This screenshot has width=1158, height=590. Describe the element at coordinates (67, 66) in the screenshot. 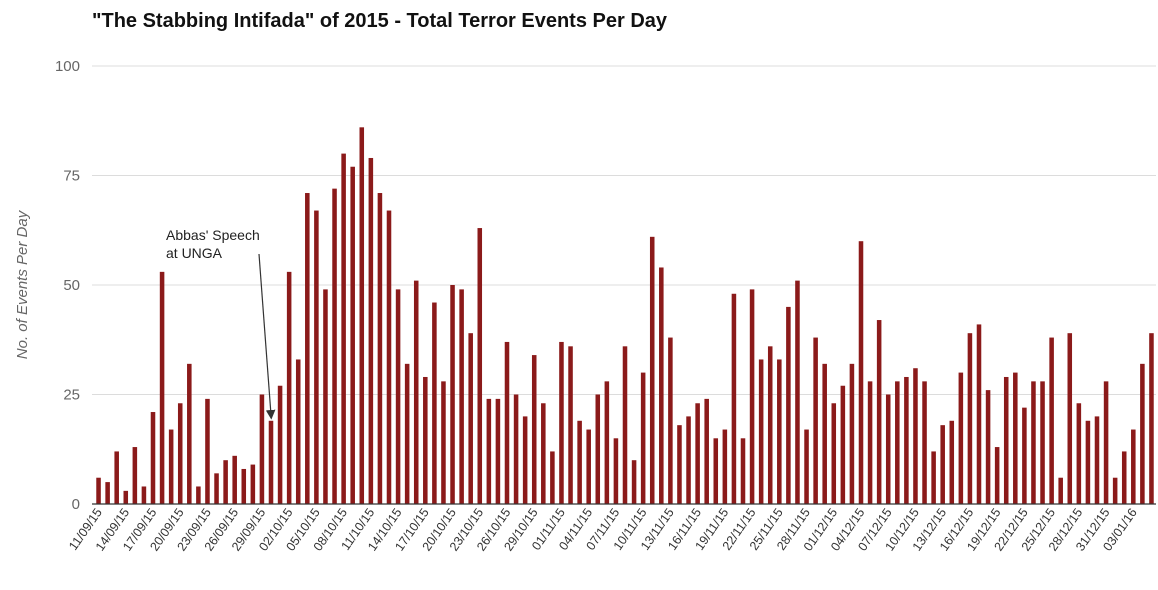

I see `y-tick-label: 100` at that location.